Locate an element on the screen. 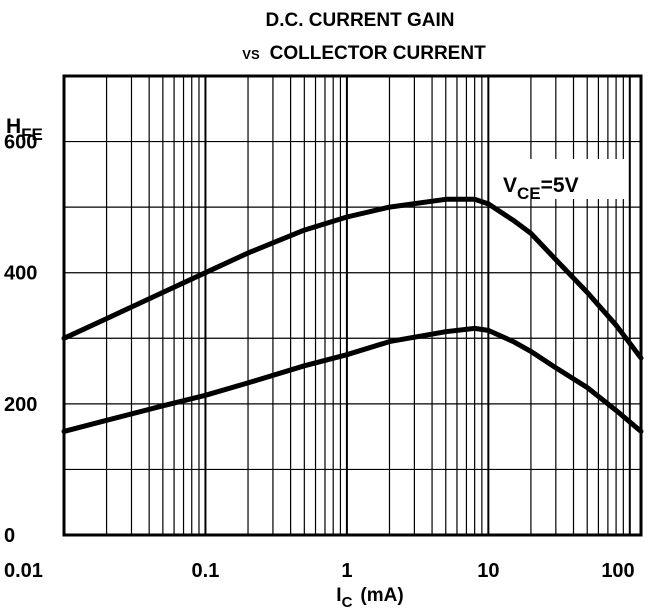  x-tick-label: 10 is located at coordinates (488, 571).